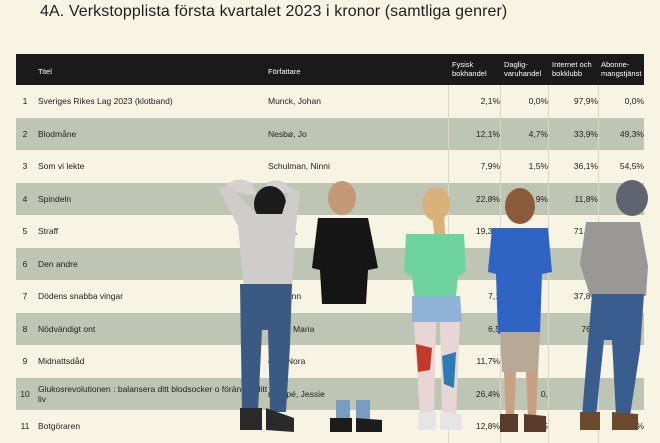  What do you see at coordinates (585, 133) in the screenshot?
I see `share-internet: 33,9%` at bounding box center [585, 133].